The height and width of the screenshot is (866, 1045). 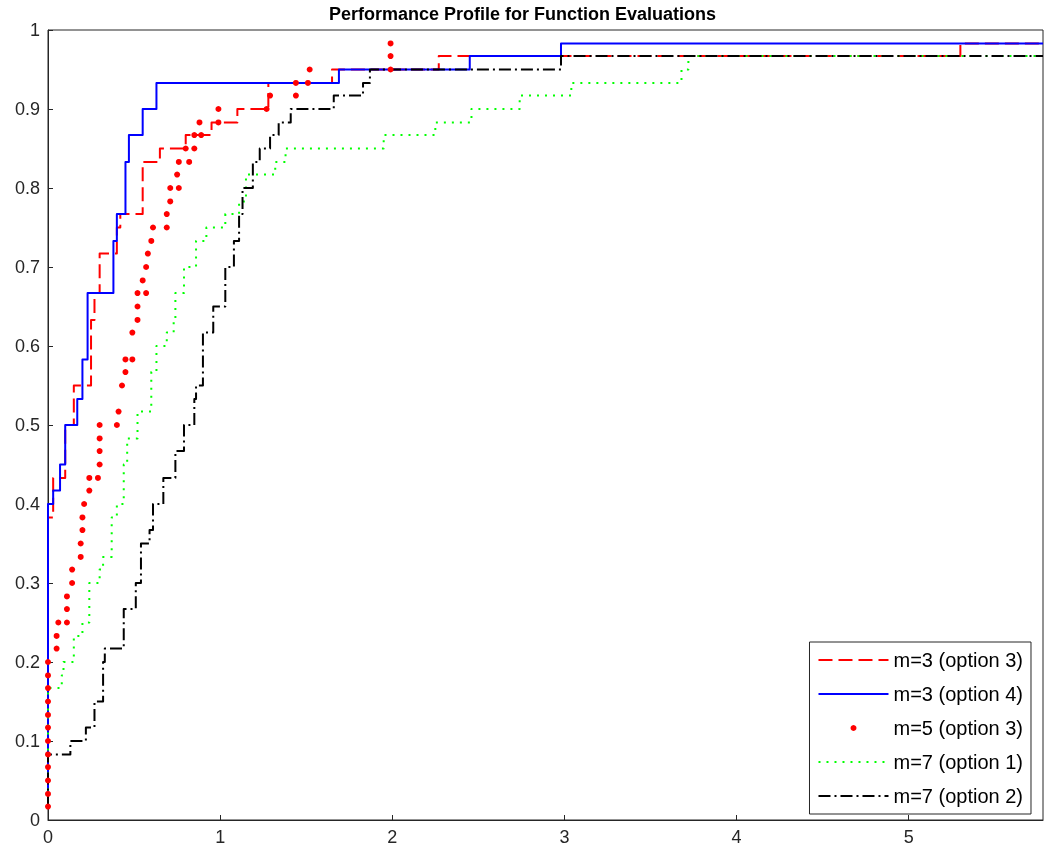 What do you see at coordinates (958, 762) in the screenshot?
I see `legend-label: m=7 (option 1)` at bounding box center [958, 762].